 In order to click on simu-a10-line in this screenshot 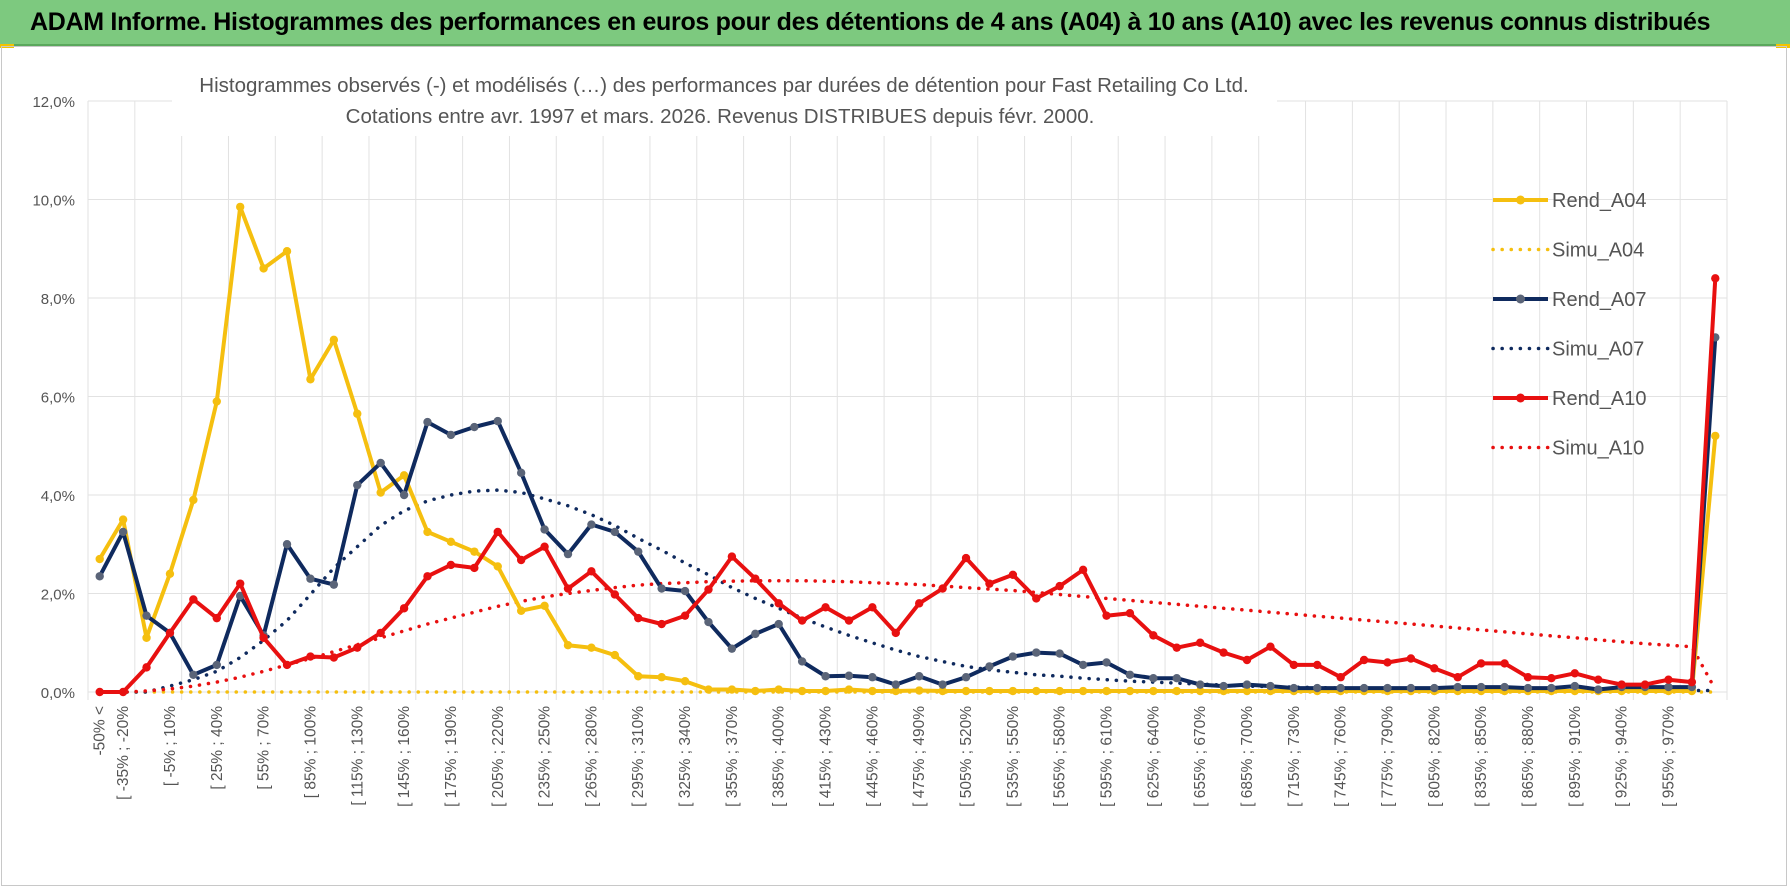, I will do `click(907, 636)`.